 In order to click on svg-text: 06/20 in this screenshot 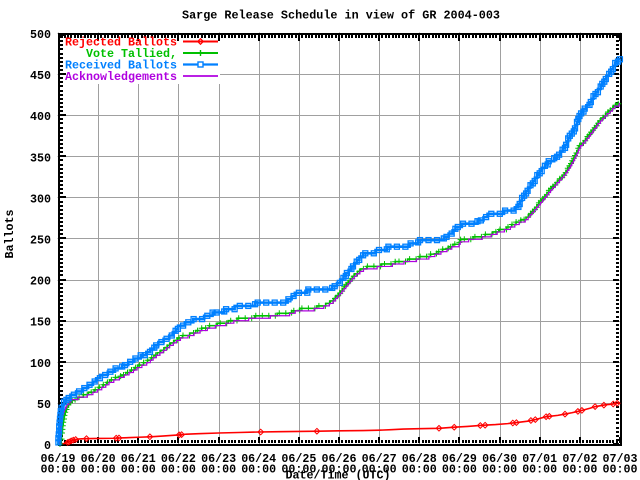, I will do `click(98, 459)`.